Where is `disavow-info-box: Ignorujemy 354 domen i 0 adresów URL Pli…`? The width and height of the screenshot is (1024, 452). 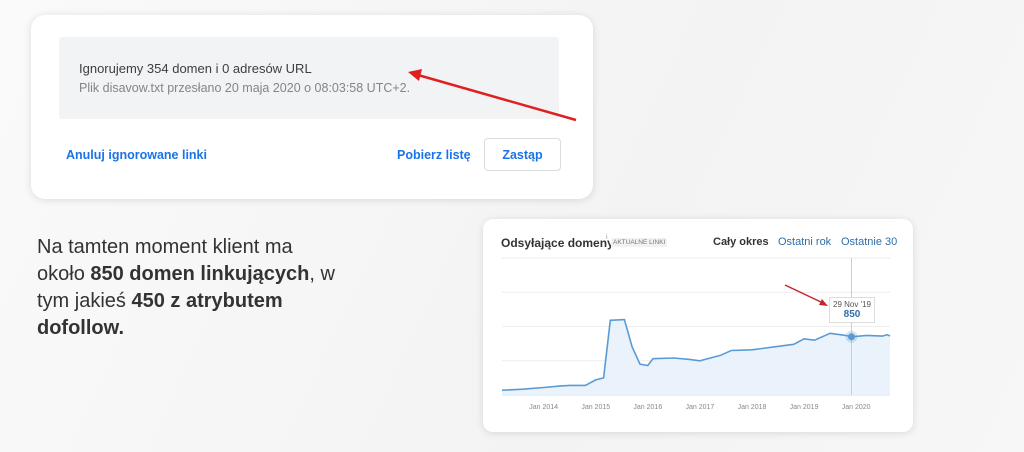 disavow-info-box: Ignorujemy 354 domen i 0 adresów URL Pli… is located at coordinates (309, 78).